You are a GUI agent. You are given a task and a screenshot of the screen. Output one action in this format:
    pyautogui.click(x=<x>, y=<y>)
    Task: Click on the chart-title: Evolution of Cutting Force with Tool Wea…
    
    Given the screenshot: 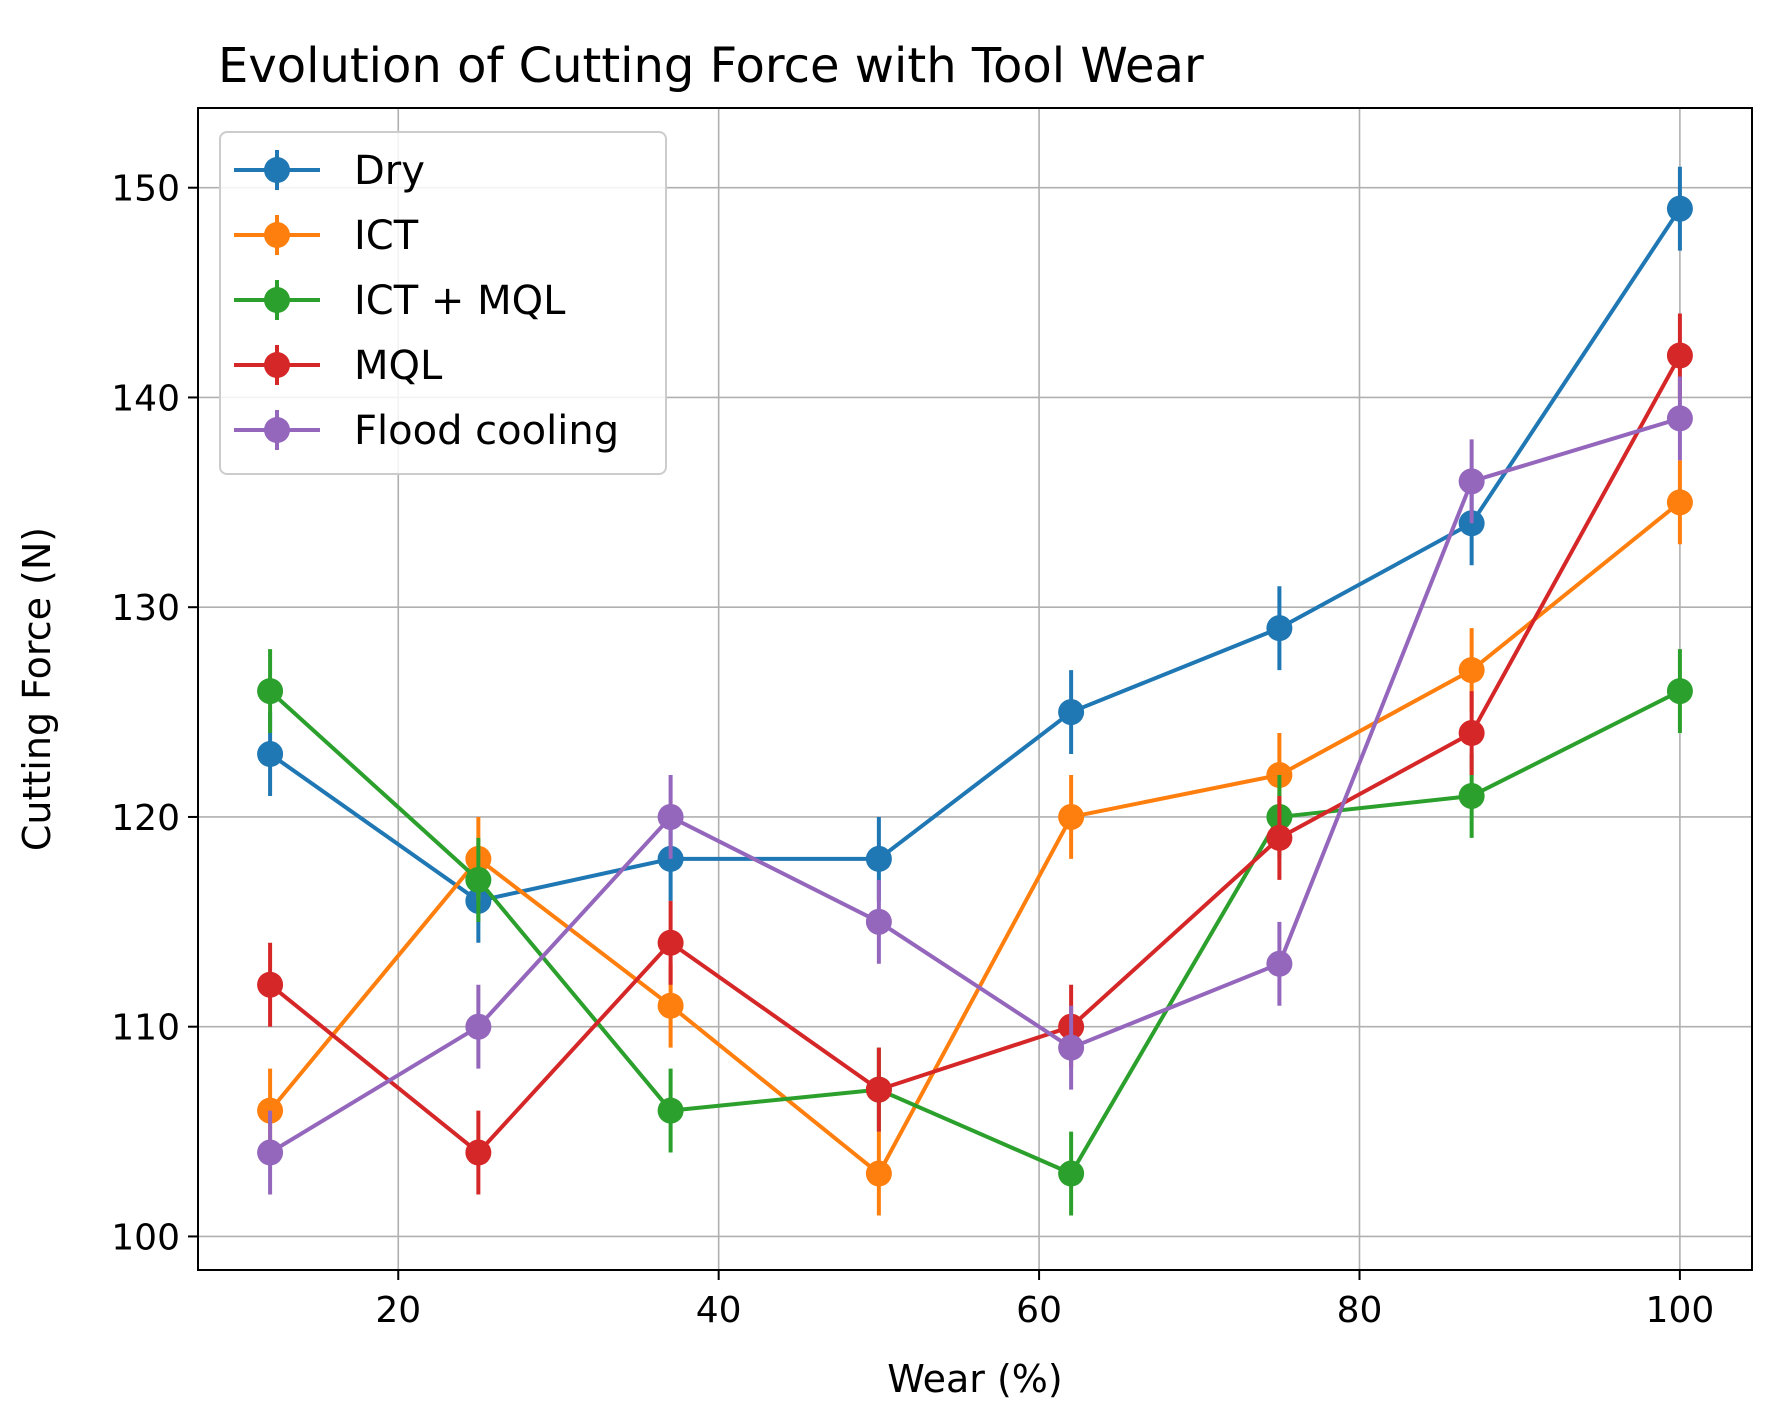 What is the action you would take?
    pyautogui.click(x=711, y=66)
    